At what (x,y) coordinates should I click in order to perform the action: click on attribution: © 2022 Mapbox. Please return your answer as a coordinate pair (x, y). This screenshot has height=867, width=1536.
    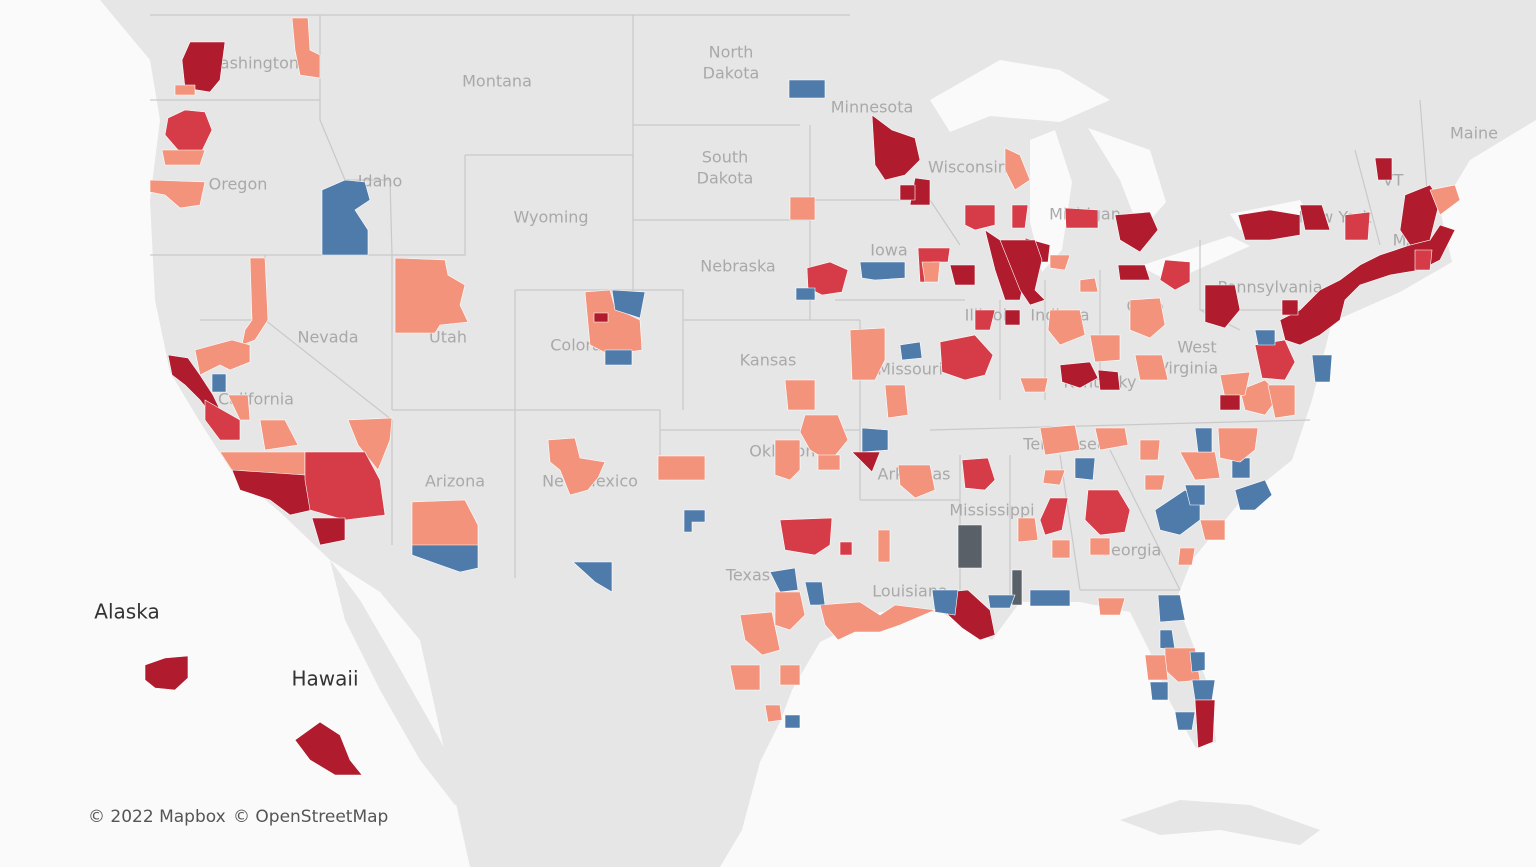
    Looking at the image, I should click on (157, 817).